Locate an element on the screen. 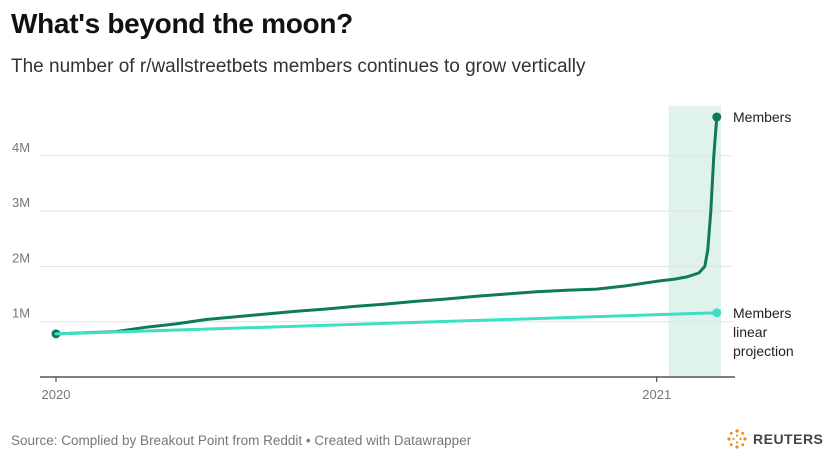 This screenshot has width=830, height=468. series-label-projection: Members is located at coordinates (762, 313).